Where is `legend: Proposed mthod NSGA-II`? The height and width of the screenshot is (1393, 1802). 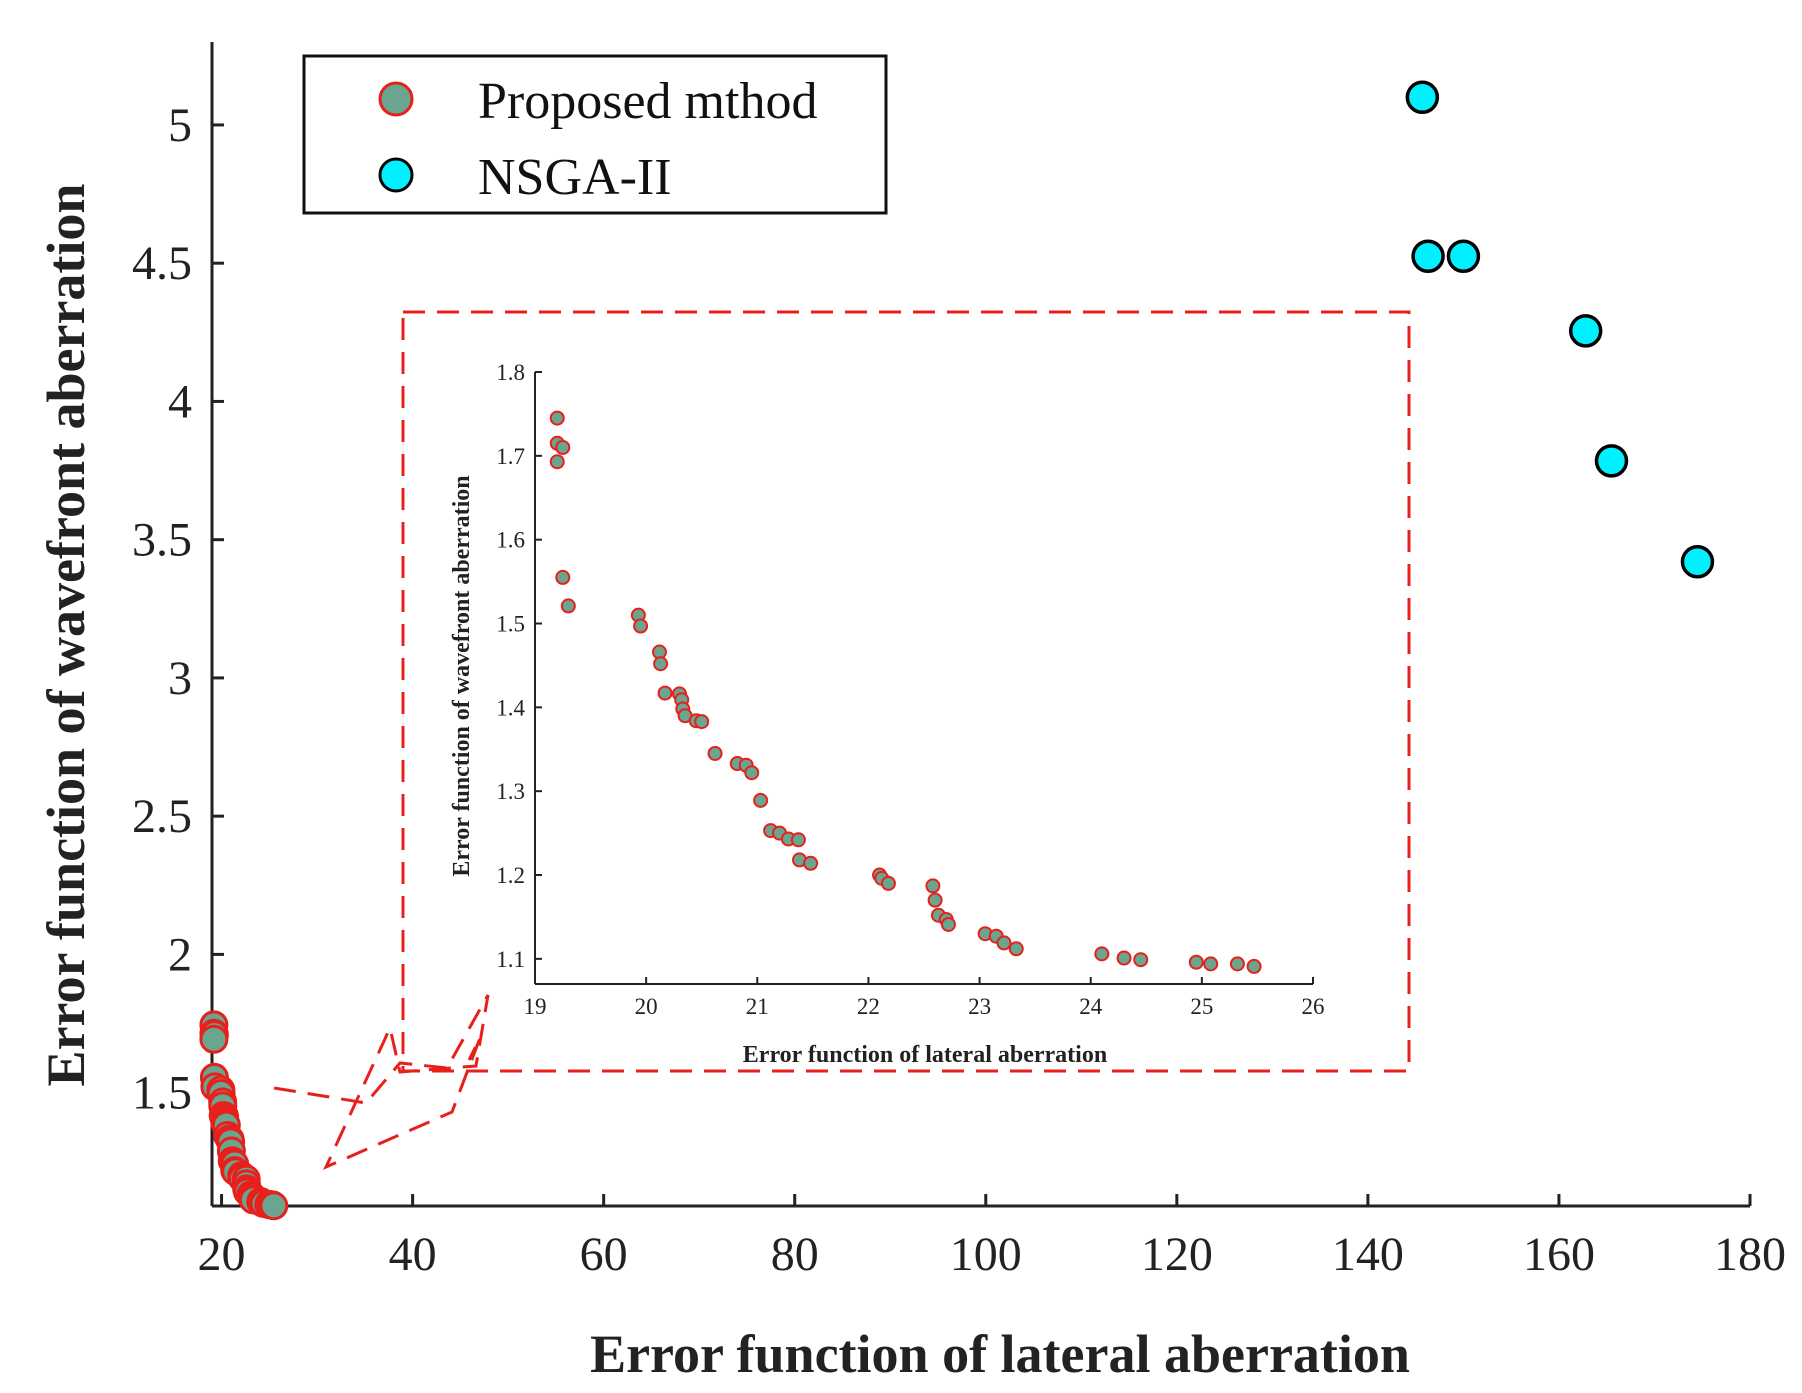 legend: Proposed mthod NSGA-II is located at coordinates (595, 134).